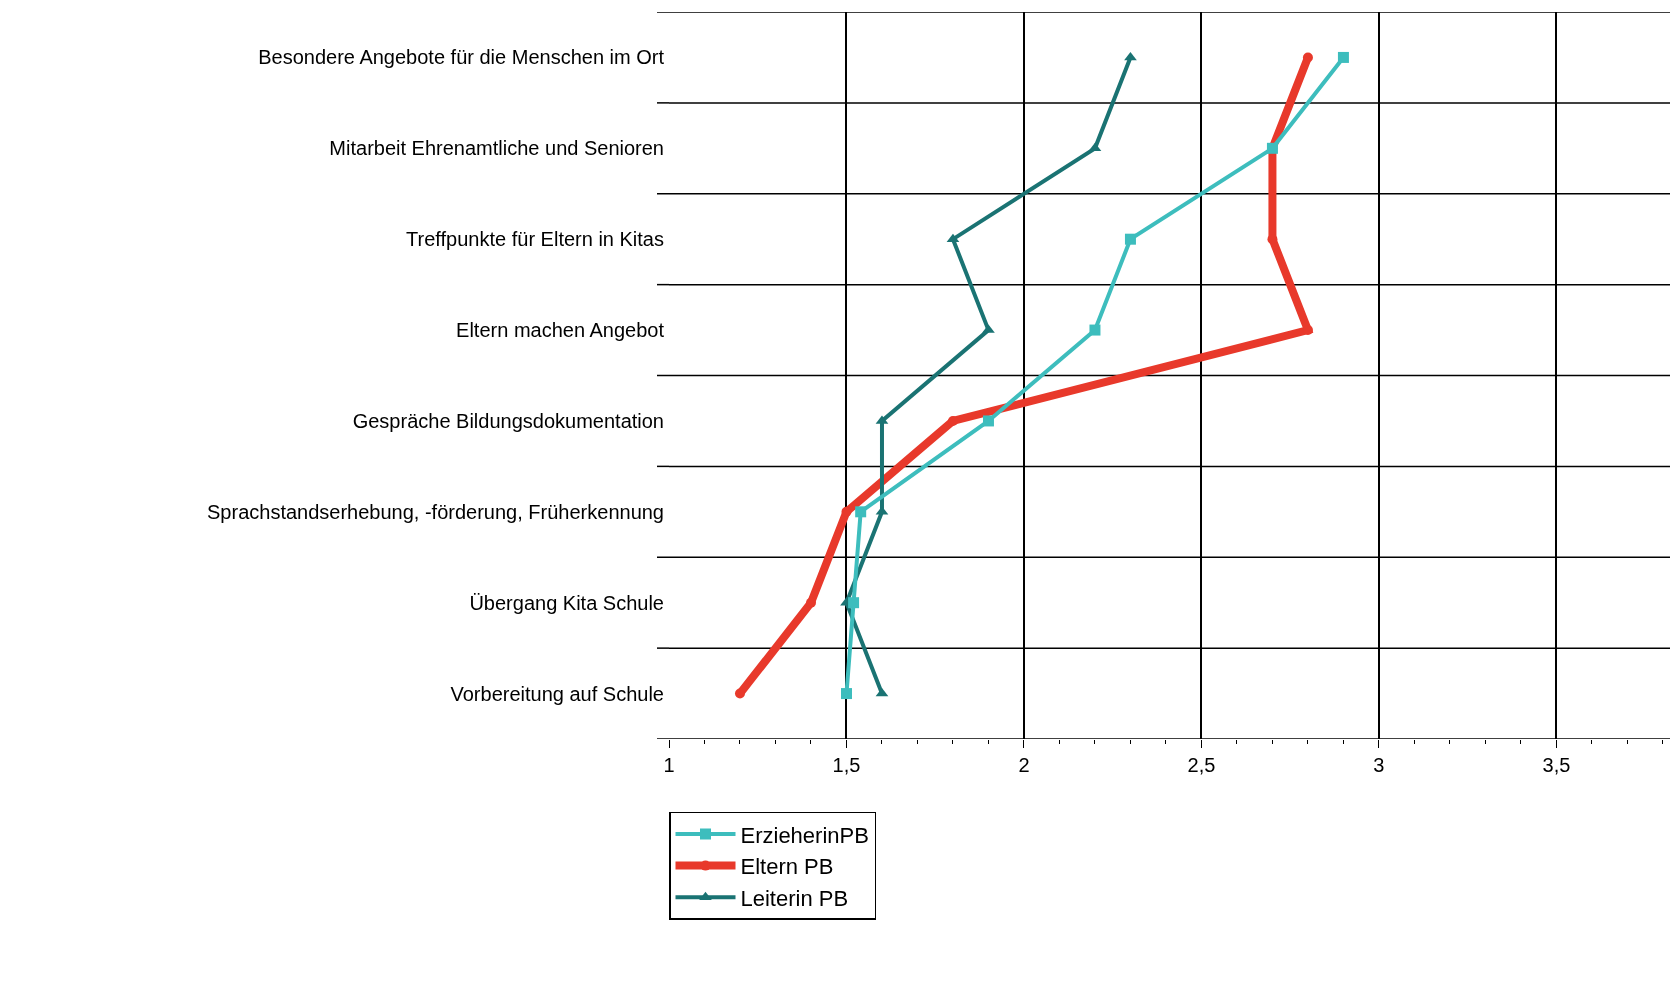 This screenshot has width=1670, height=984. Describe the element at coordinates (560, 330) in the screenshot. I see `y-tick-label: Eltern machen Angebot` at that location.